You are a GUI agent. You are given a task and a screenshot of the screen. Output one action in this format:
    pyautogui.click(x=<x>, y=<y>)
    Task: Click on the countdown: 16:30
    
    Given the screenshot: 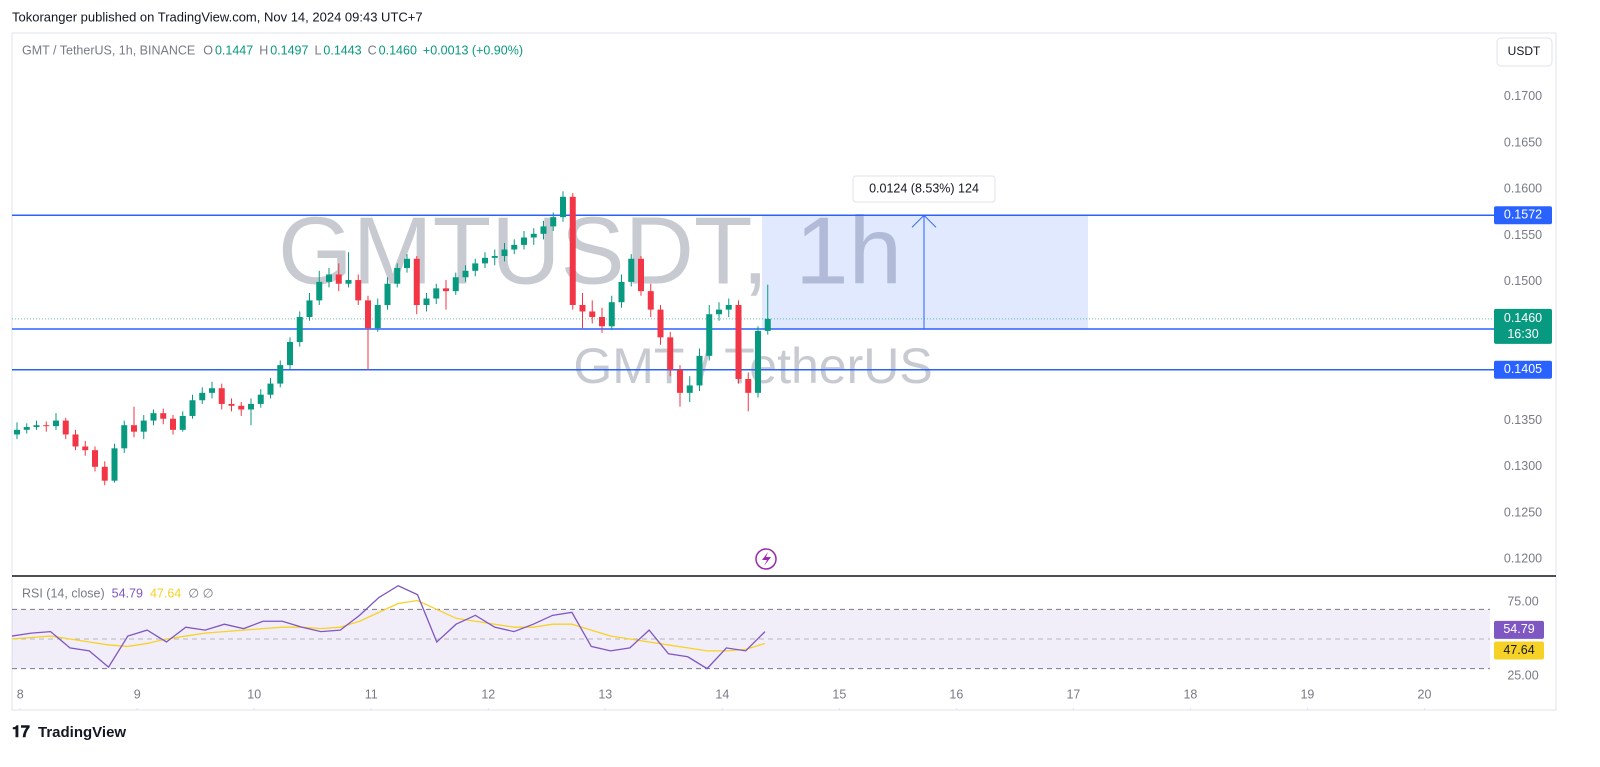 What is the action you would take?
    pyautogui.click(x=1522, y=334)
    